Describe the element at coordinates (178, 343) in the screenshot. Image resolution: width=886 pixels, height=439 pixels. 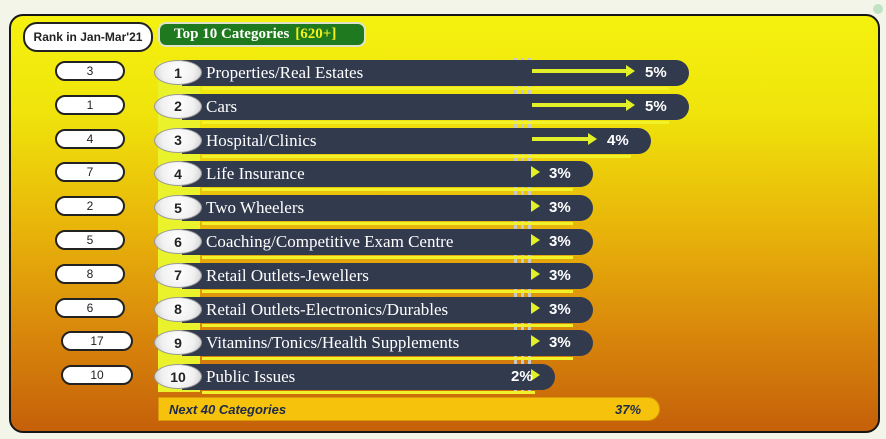
I see `position-badge: 9` at that location.